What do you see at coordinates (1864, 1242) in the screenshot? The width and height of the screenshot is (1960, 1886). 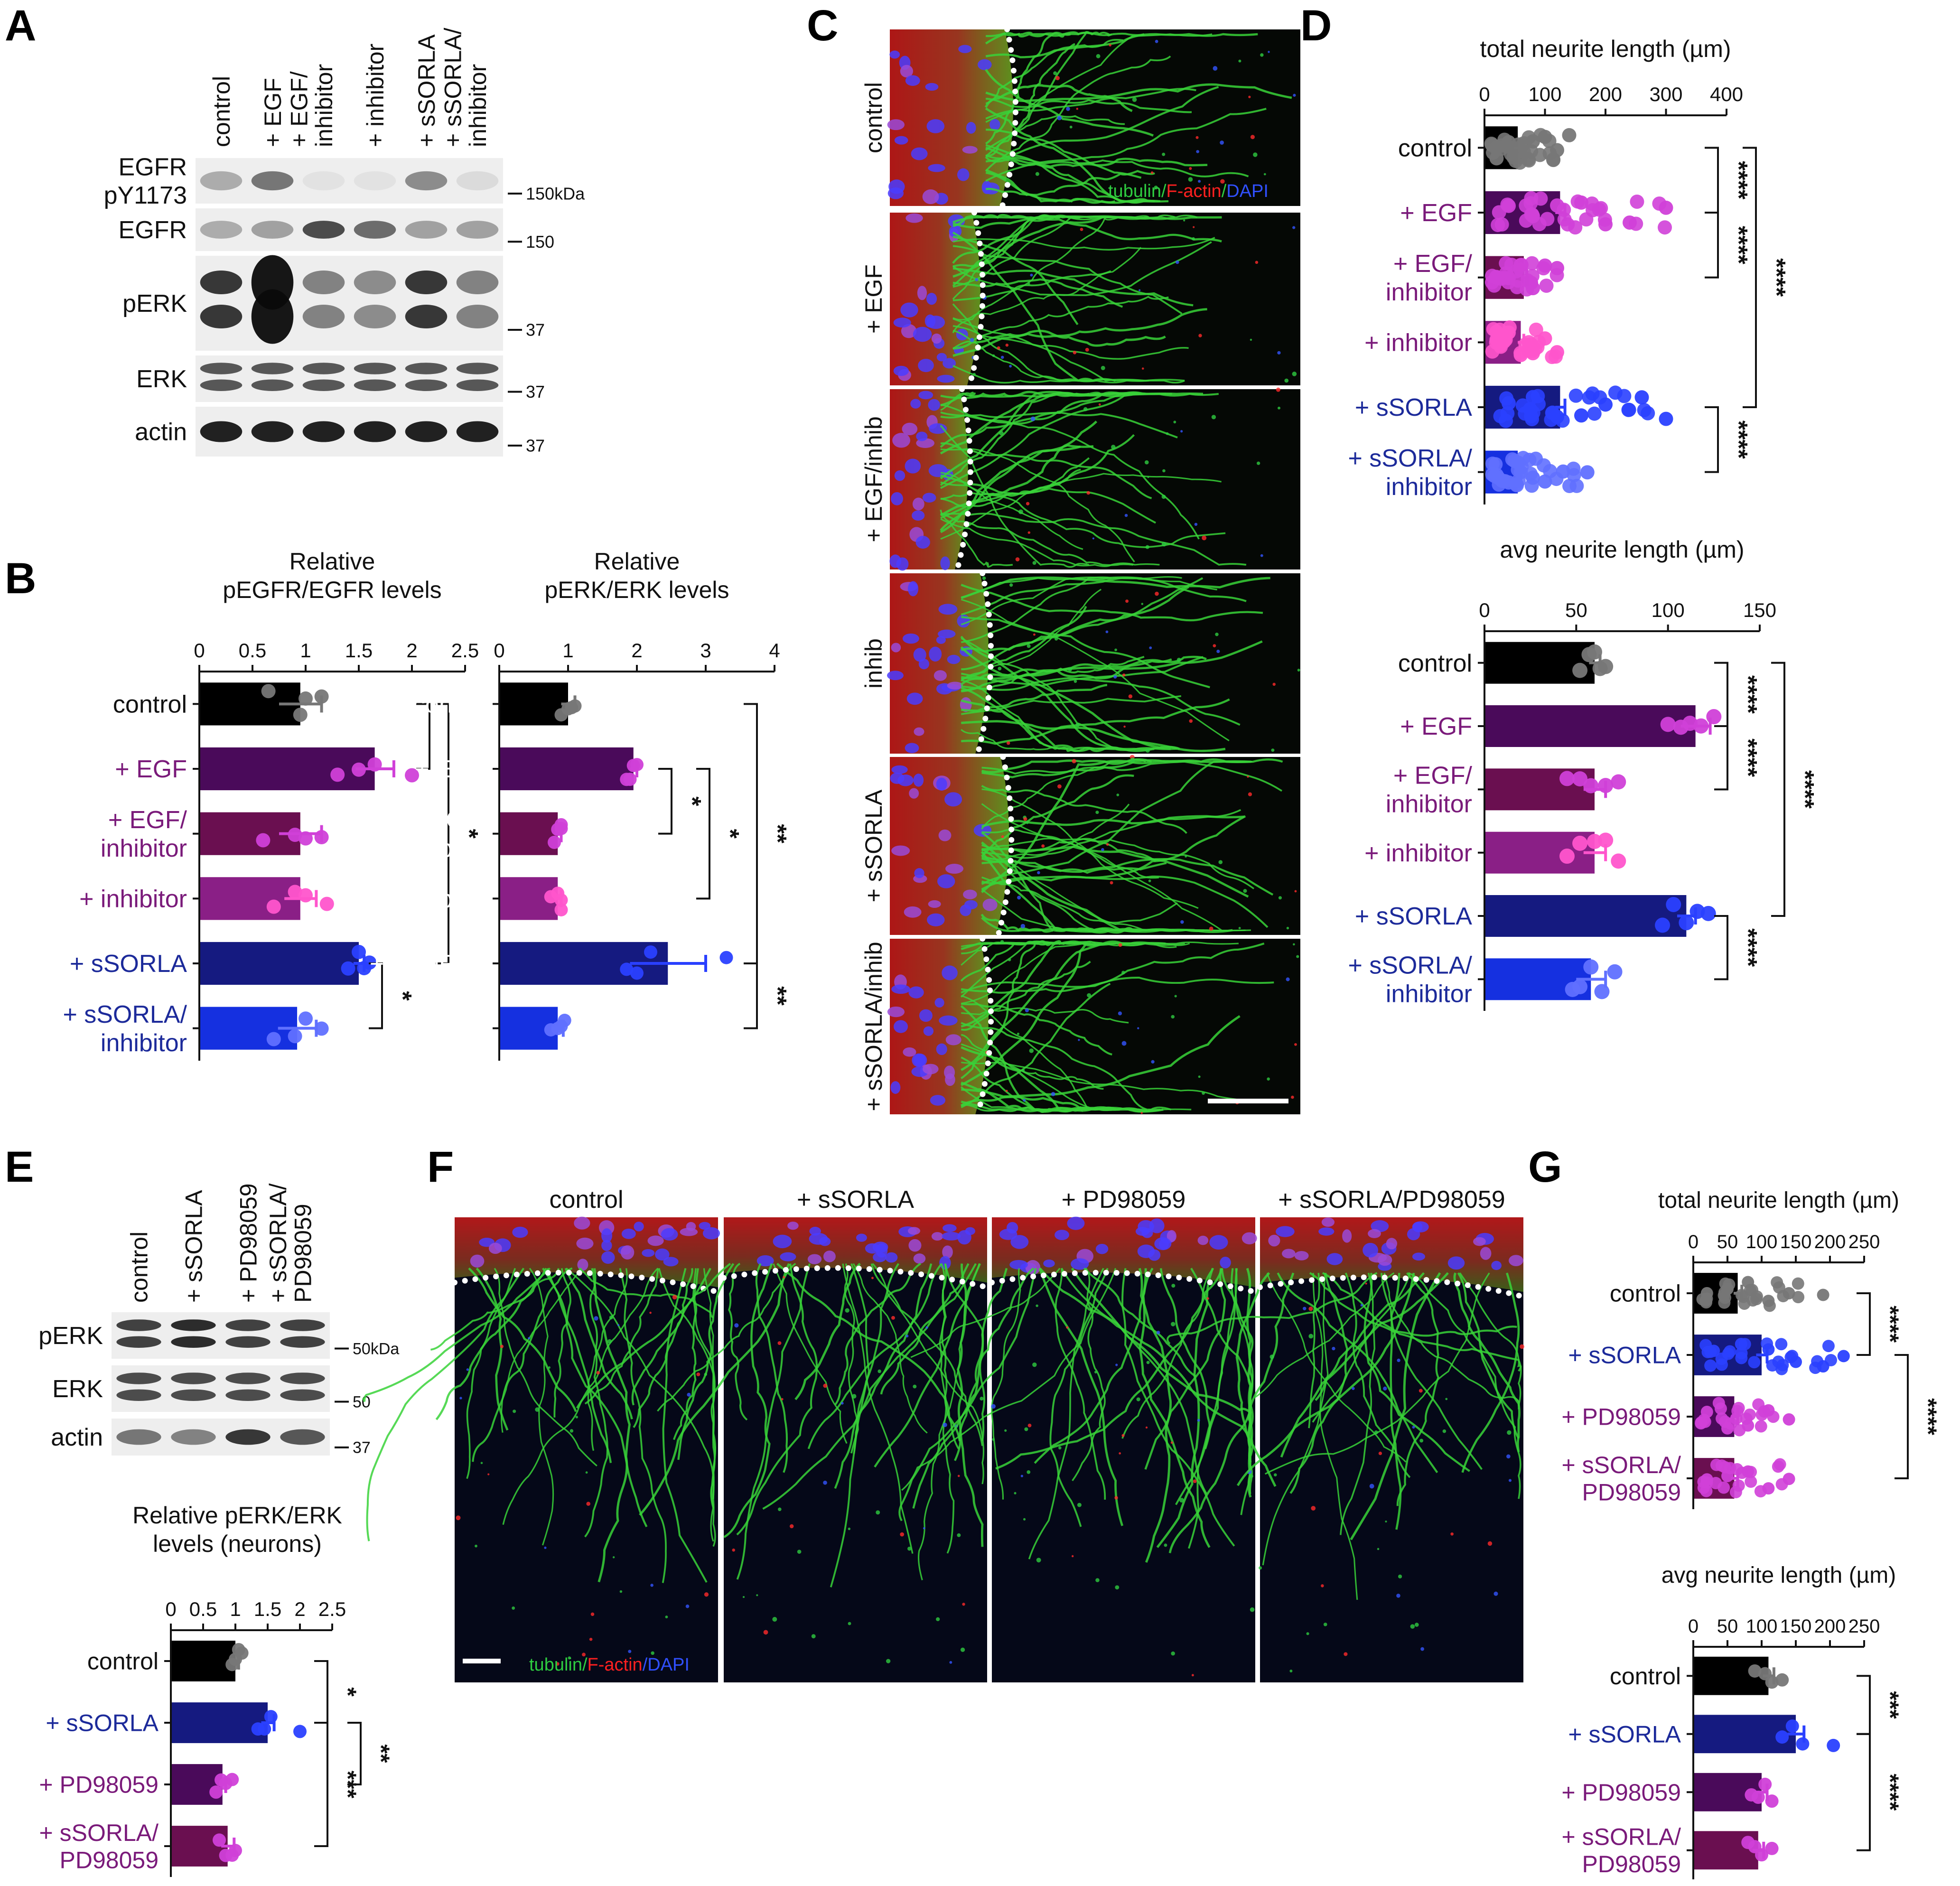 I see `x-tick-label: 250` at bounding box center [1864, 1242].